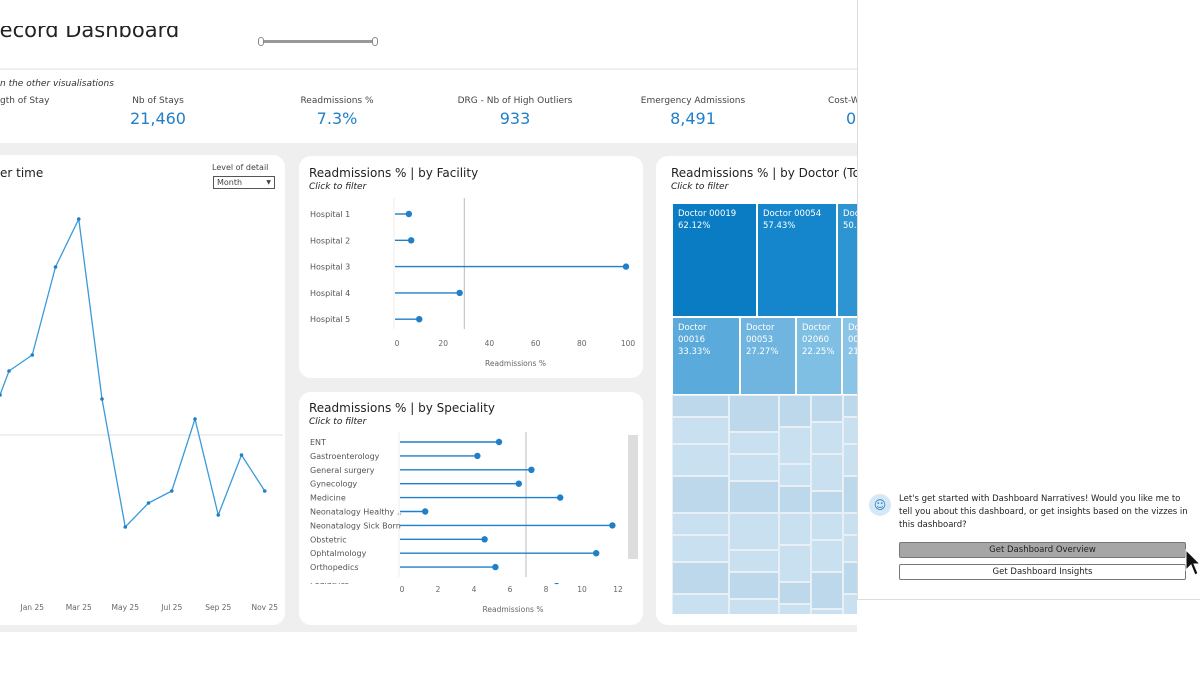 This screenshot has height=675, width=1200. What do you see at coordinates (338, 187) in the screenshot?
I see `facility-subtitle: Click to filter` at bounding box center [338, 187].